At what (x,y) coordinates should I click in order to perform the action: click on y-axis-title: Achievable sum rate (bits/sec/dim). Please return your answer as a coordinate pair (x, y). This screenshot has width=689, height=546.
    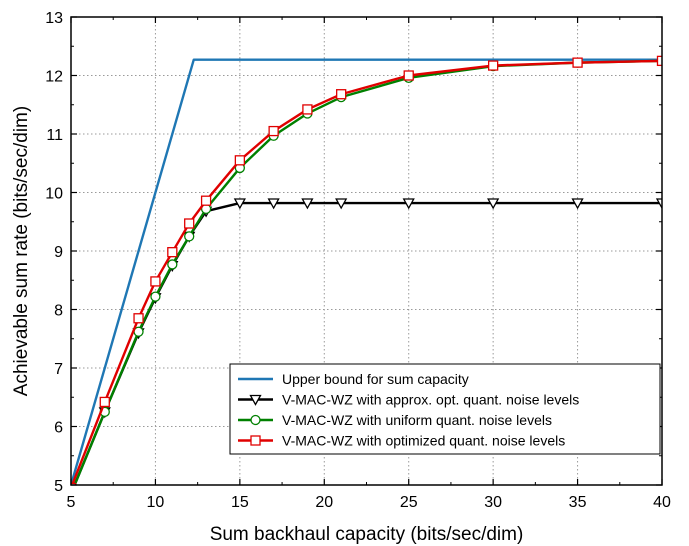
    Looking at the image, I should click on (21, 251).